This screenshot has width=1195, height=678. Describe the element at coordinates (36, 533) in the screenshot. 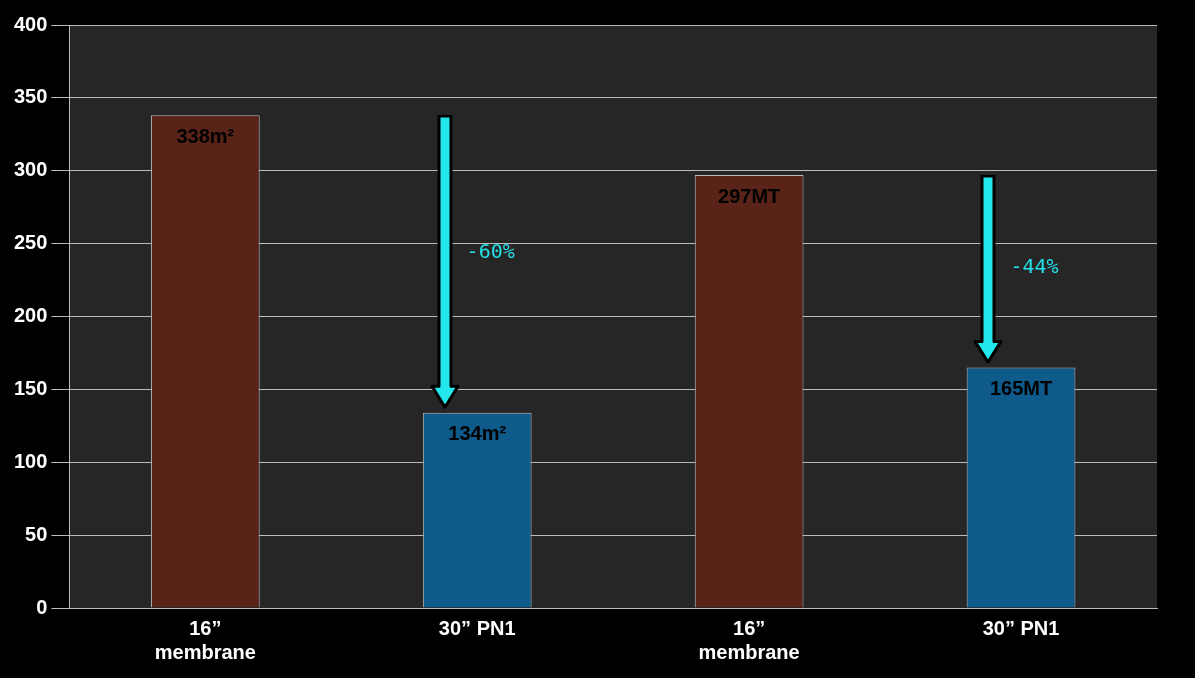

I see `y-tick-label: 50` at that location.